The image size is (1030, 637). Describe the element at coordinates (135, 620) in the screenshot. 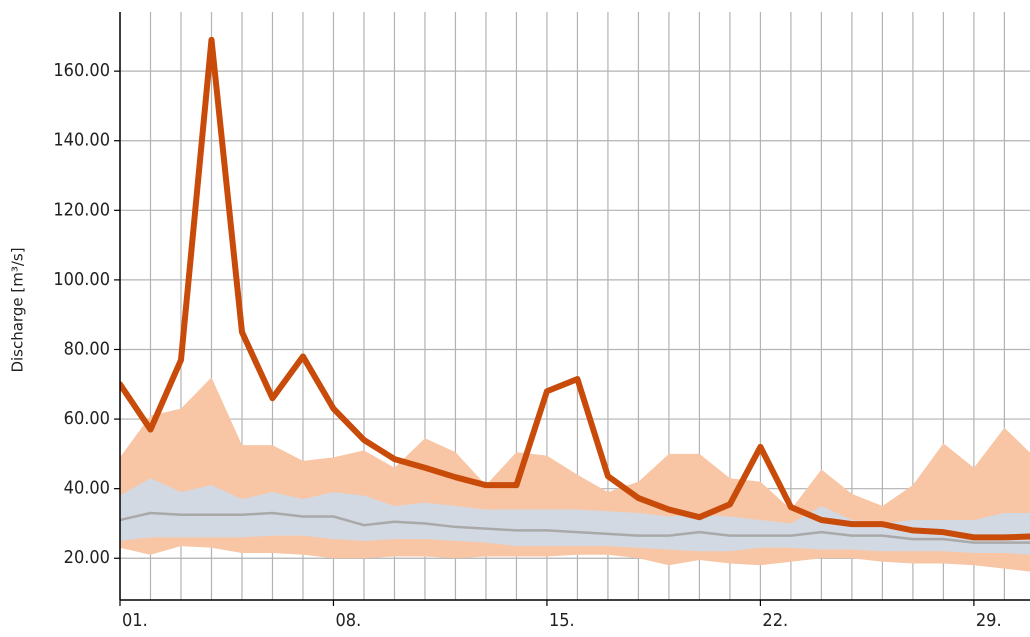

I see `x-tick-label: 01.` at that location.